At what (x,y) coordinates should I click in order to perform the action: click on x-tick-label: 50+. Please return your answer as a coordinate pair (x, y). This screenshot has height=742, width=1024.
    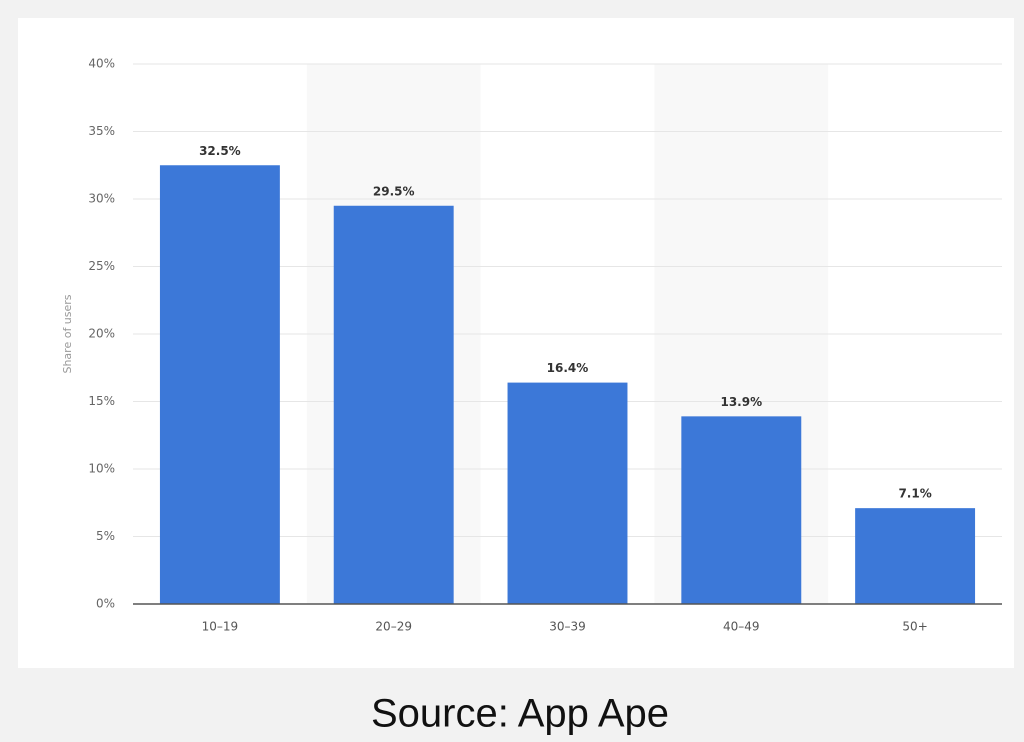
    Looking at the image, I should click on (914, 627).